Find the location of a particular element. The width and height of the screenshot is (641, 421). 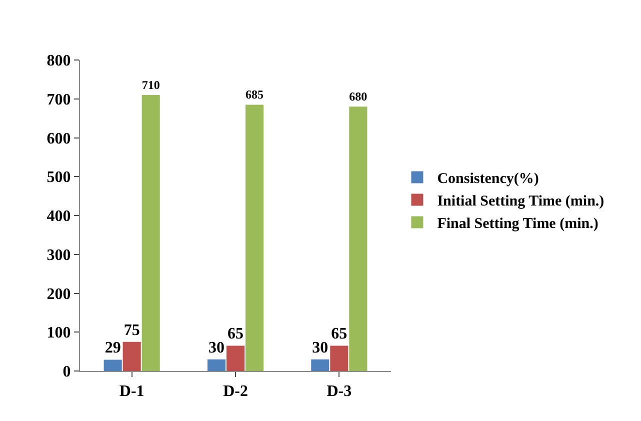

y-tick-label: 0 is located at coordinates (66, 372).